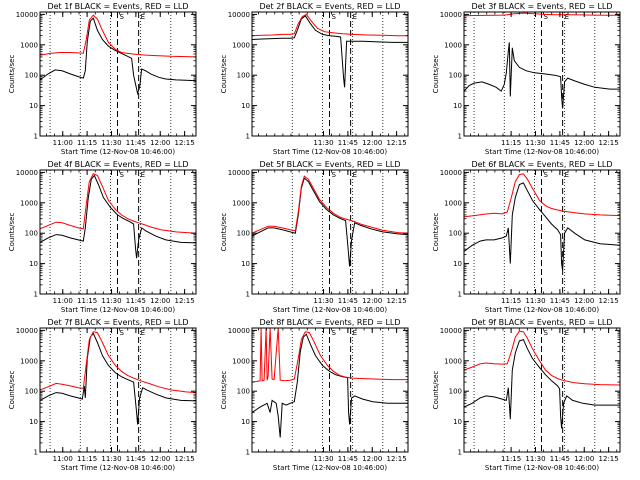  What do you see at coordinates (117, 164) in the screenshot?
I see `chart-title: Det 4f BLACK = Events, RED = LLD` at bounding box center [117, 164].